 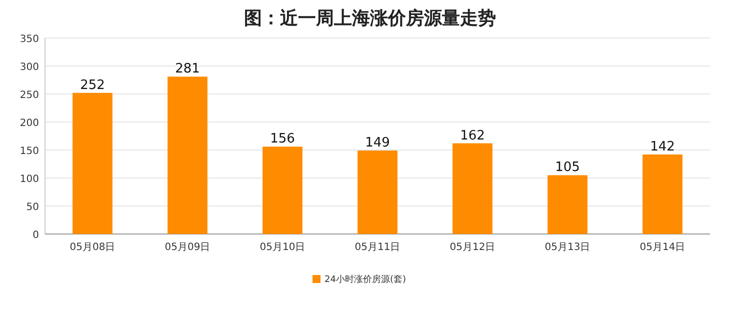 I want to click on data-label: 156, so click(x=282, y=139).